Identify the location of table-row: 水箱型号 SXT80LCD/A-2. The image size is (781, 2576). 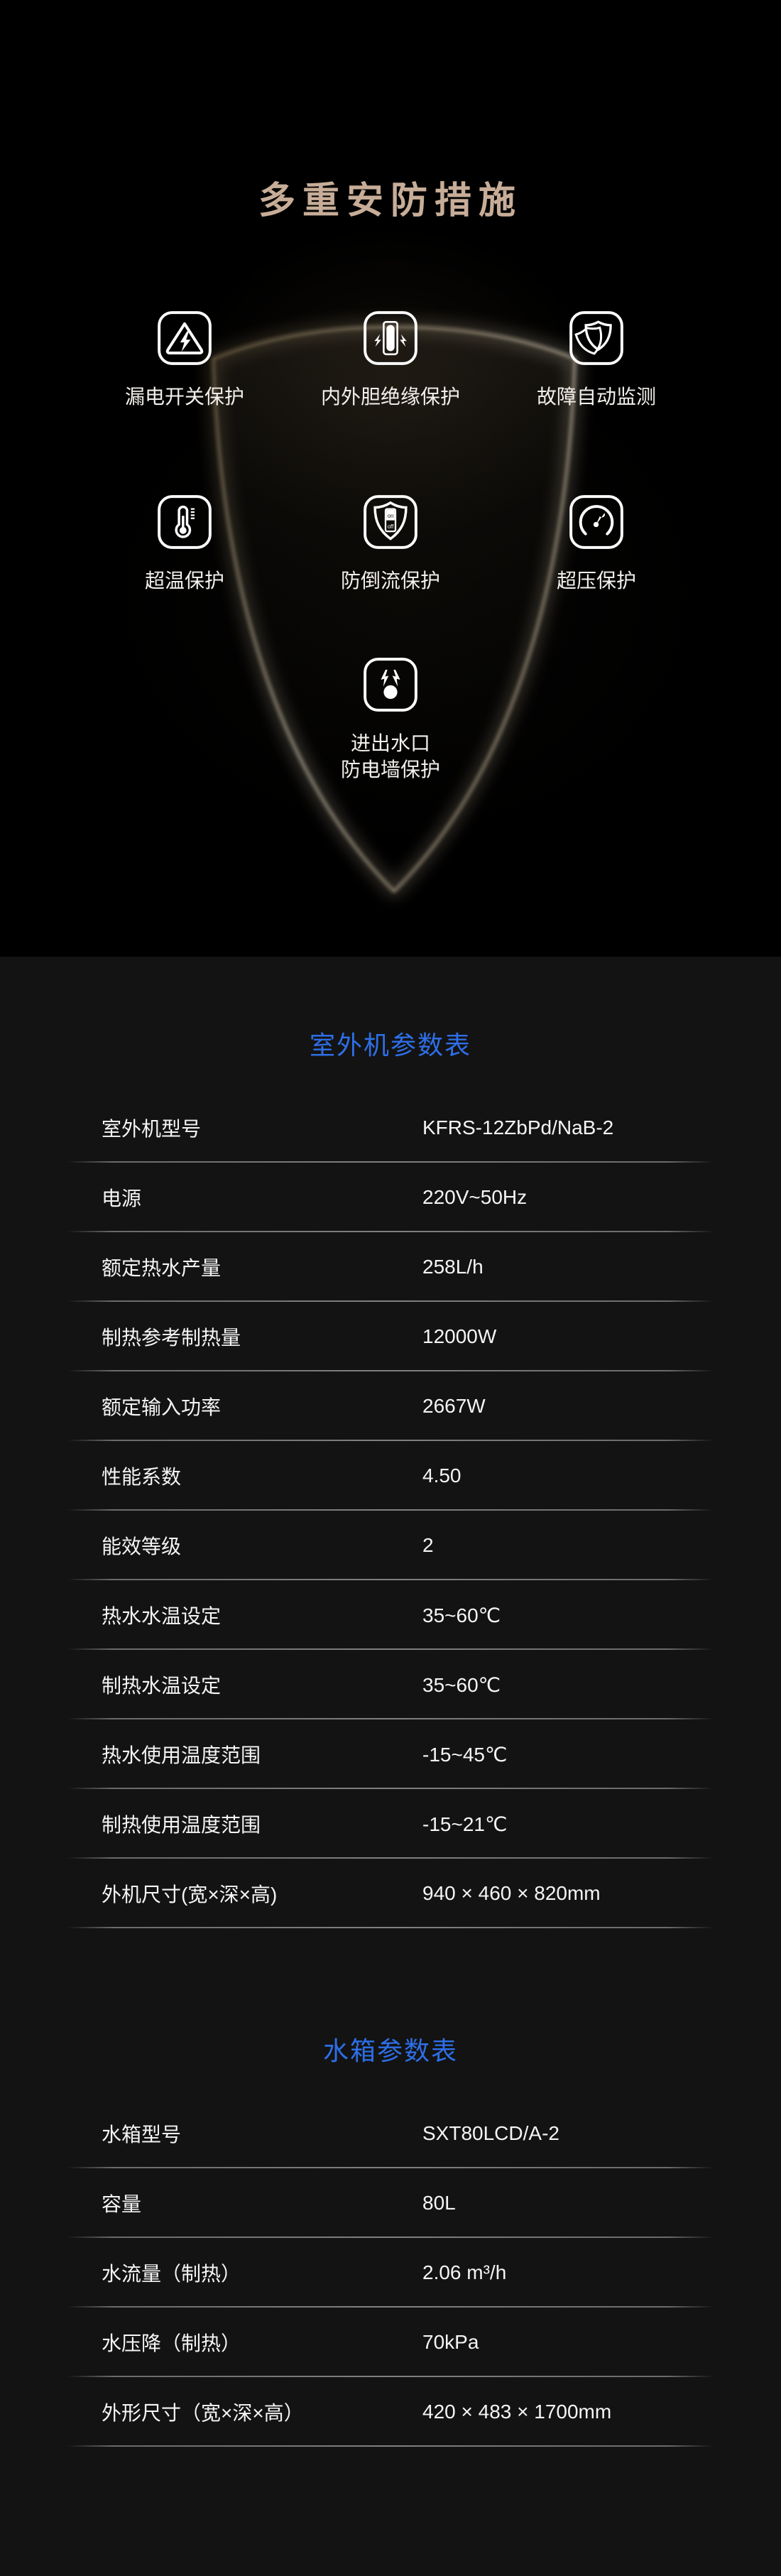
(390, 2133).